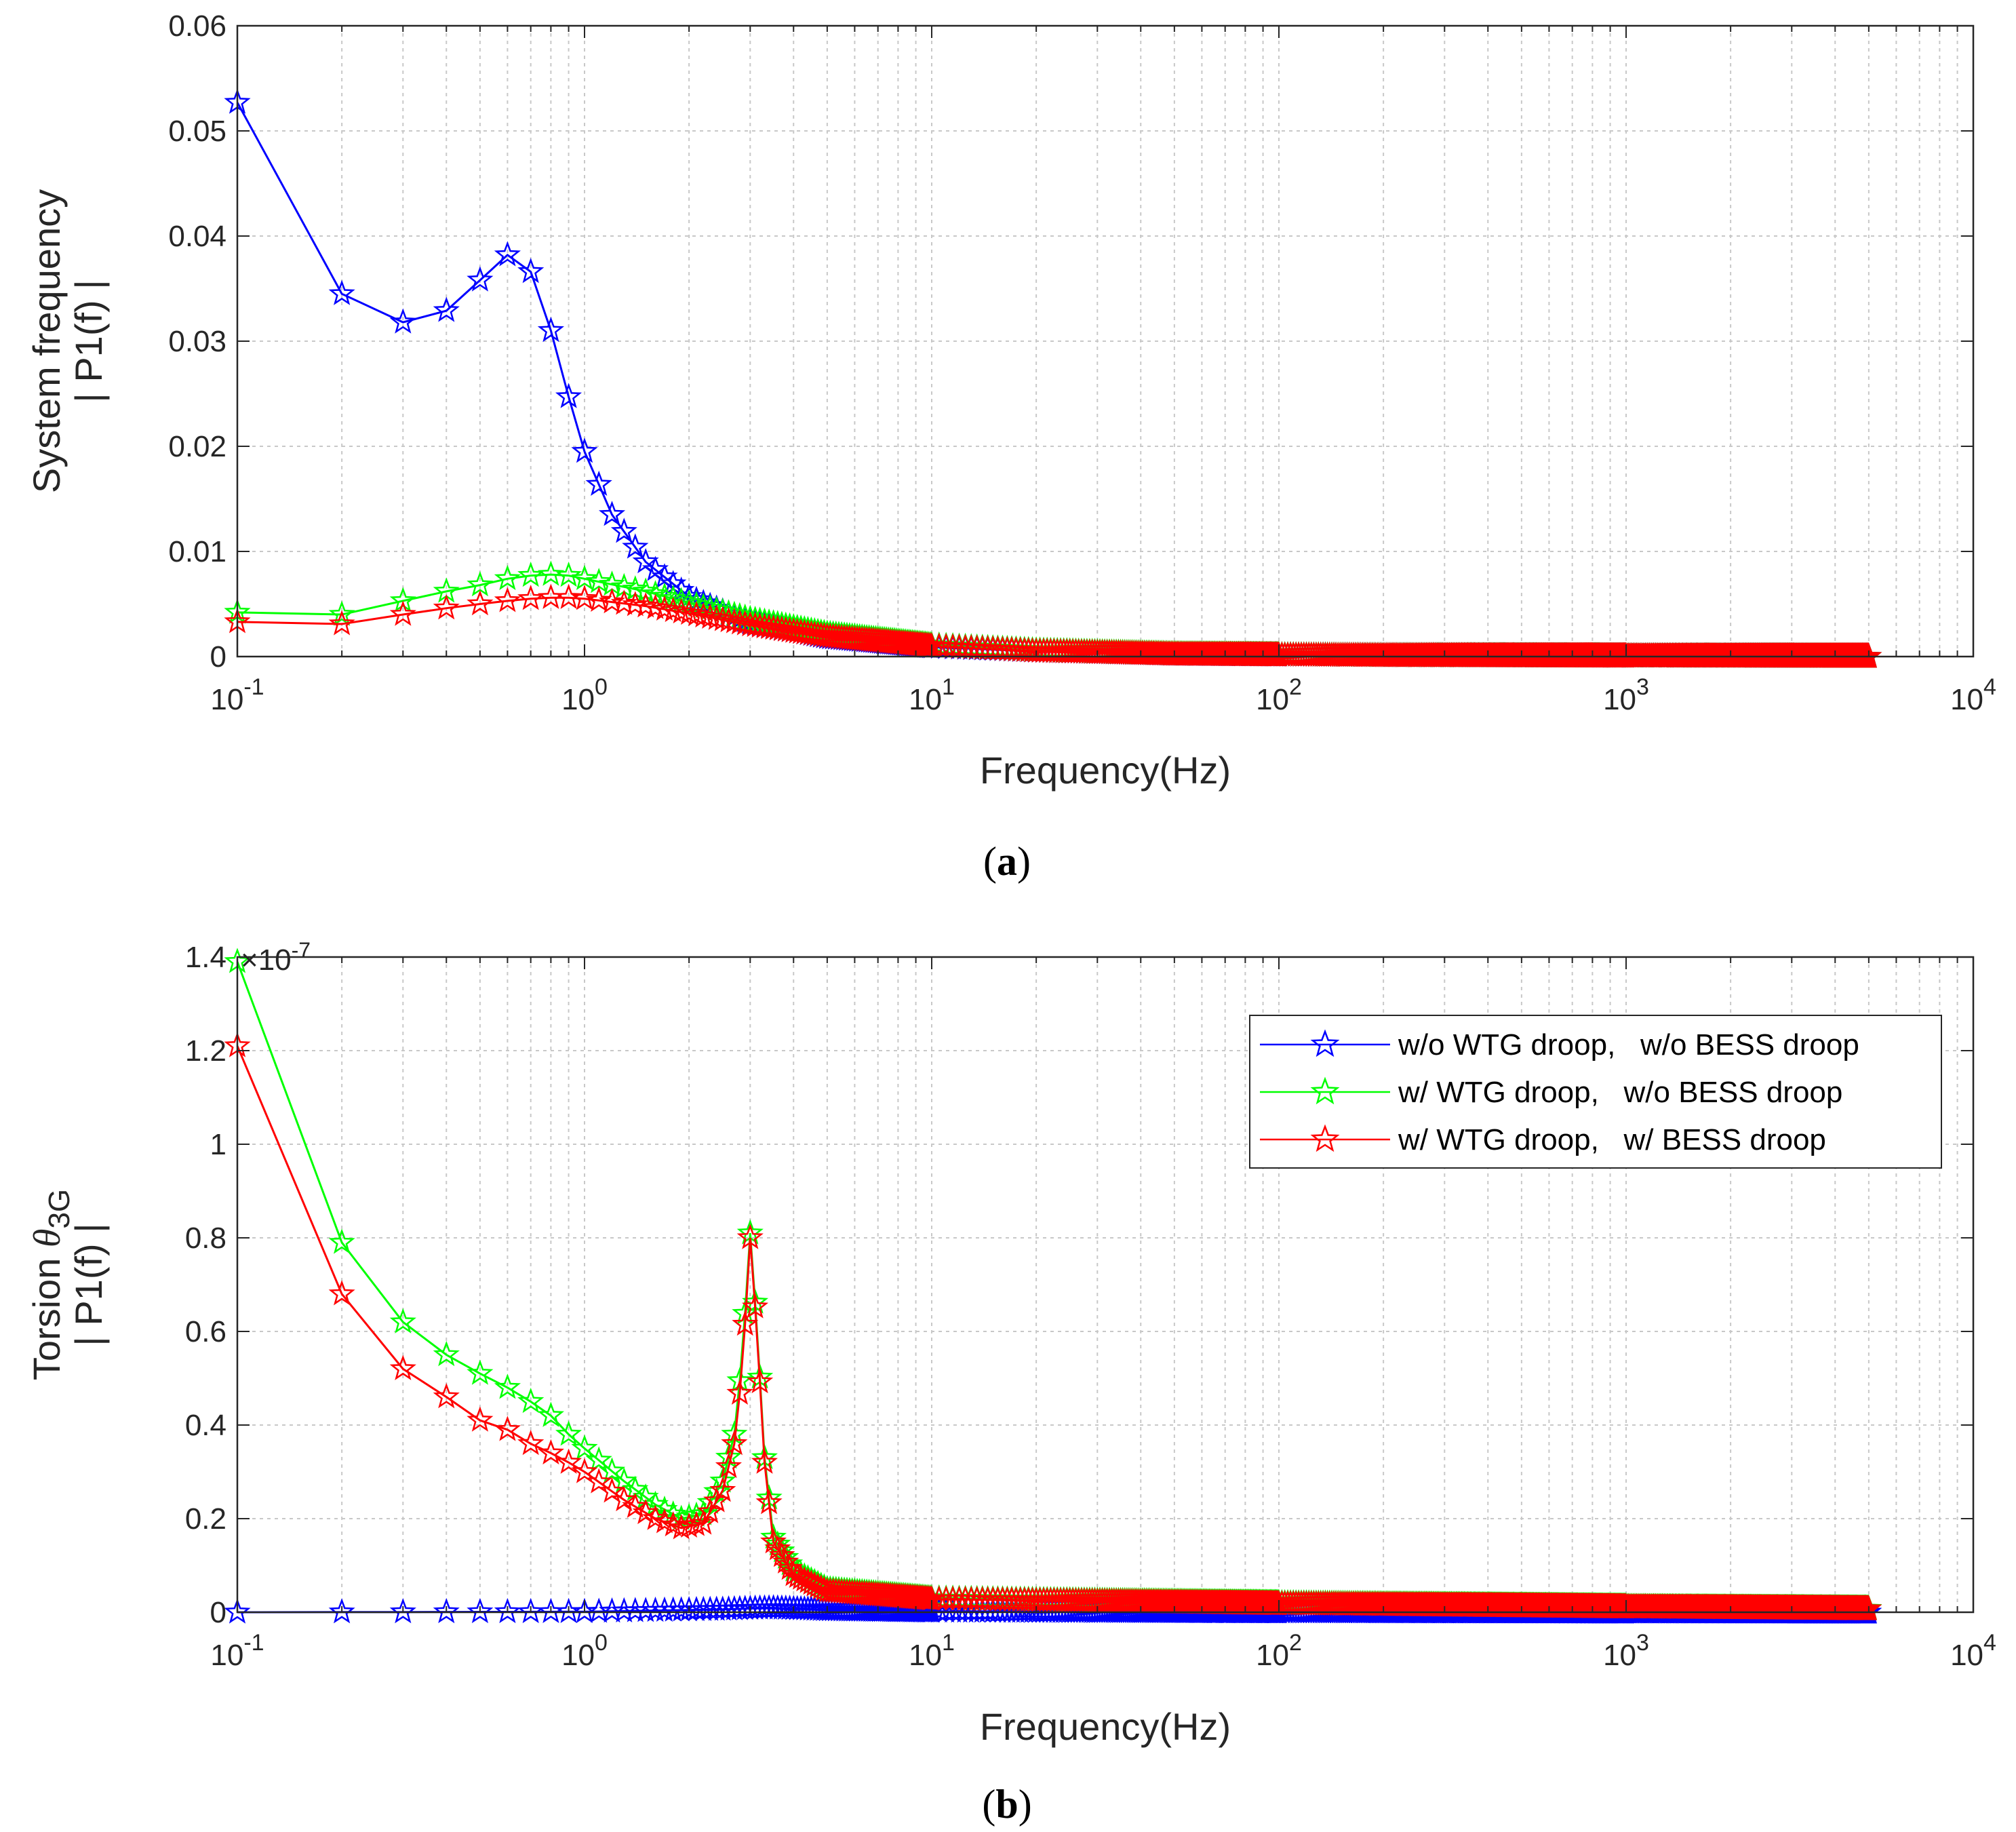 This screenshot has height=1832, width=2016. I want to click on legend-star-icon-blue, so click(1325, 1043).